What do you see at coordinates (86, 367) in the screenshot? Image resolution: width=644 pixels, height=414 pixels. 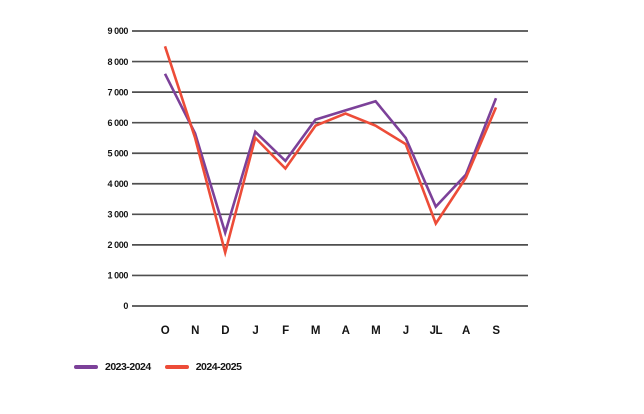 I see `legend-swatch-2023-2024` at bounding box center [86, 367].